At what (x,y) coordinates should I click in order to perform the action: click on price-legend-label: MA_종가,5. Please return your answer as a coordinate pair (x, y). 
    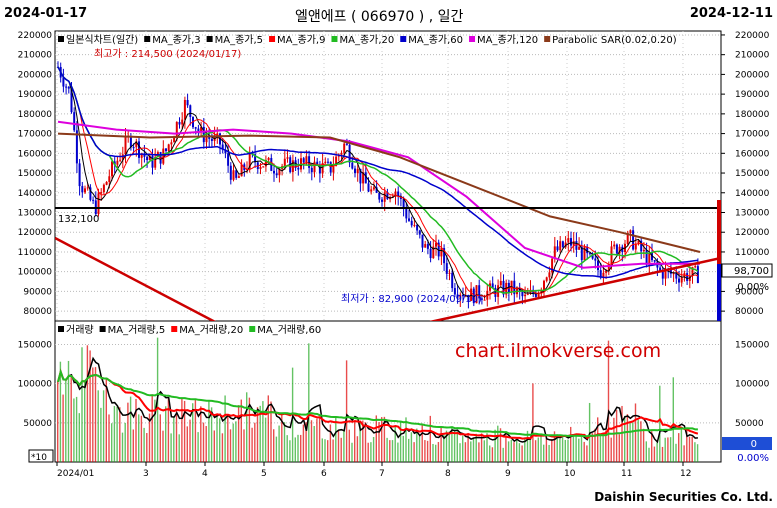
    Looking at the image, I should click on (239, 40).